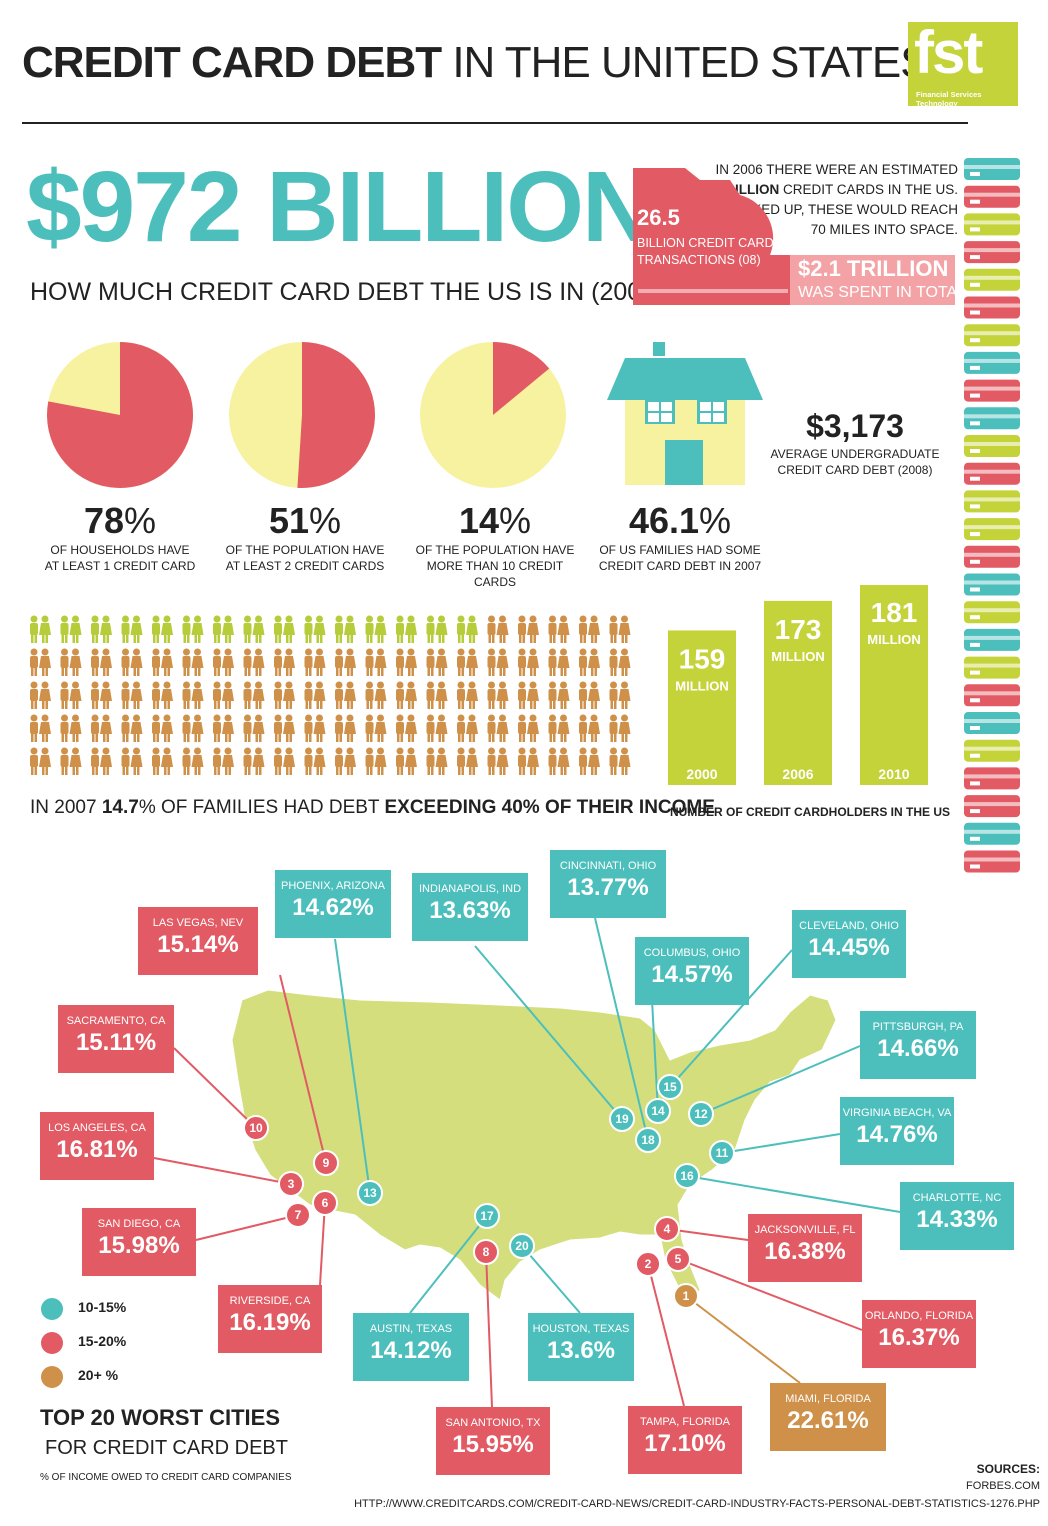 The width and height of the screenshot is (1048, 1526). What do you see at coordinates (232, 62) in the screenshot?
I see `title-bold: CREDIT CARD DEBT` at bounding box center [232, 62].